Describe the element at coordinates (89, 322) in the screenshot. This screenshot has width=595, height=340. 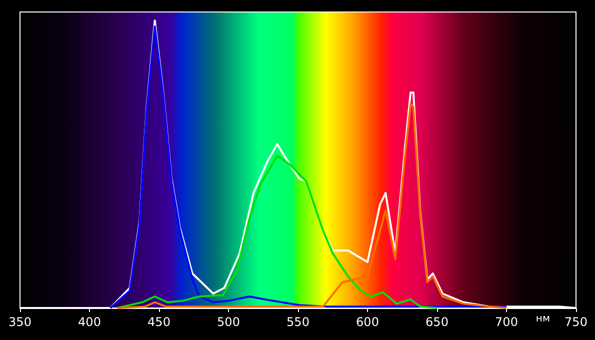
I see `x-tick-label: 400` at that location.